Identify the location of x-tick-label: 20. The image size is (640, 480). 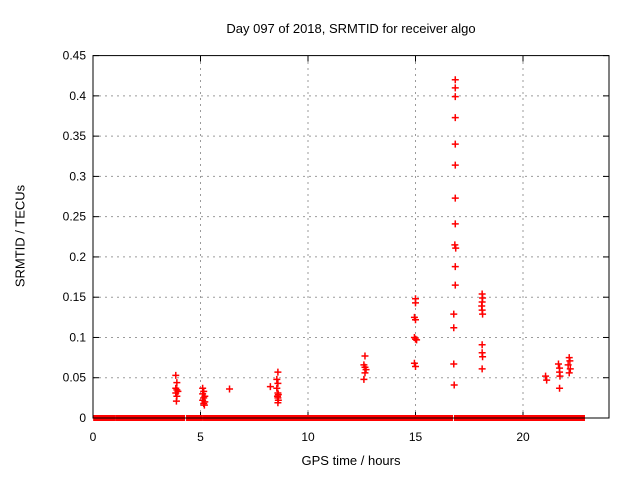
(523, 437).